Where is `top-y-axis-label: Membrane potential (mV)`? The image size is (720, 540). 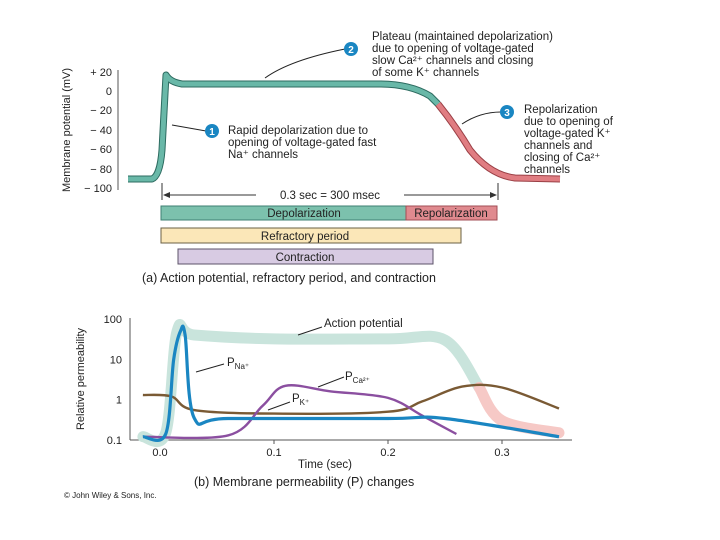
top-y-axis-label: Membrane potential (mV) is located at coordinates (67, 130).